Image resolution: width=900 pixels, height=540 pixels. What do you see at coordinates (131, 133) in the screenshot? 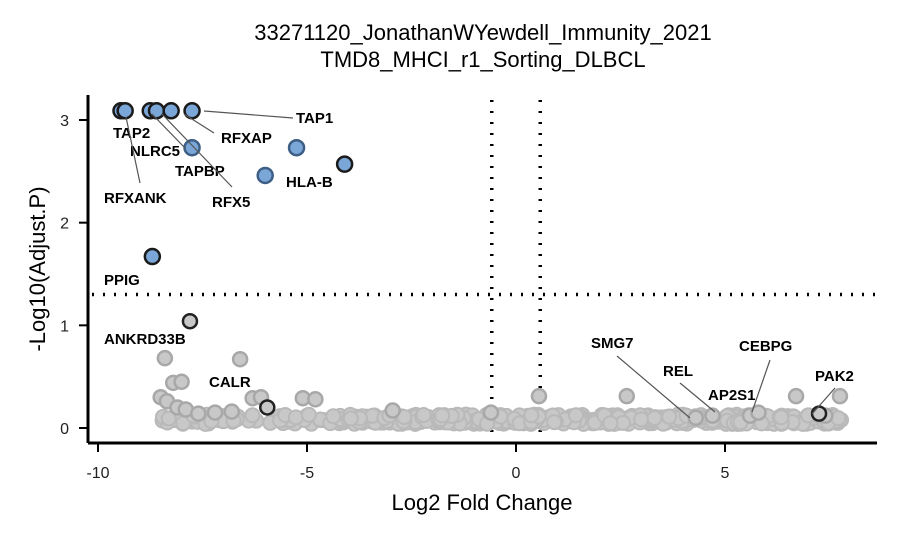
I see `gene-label-tap2: TAP2` at bounding box center [131, 133].